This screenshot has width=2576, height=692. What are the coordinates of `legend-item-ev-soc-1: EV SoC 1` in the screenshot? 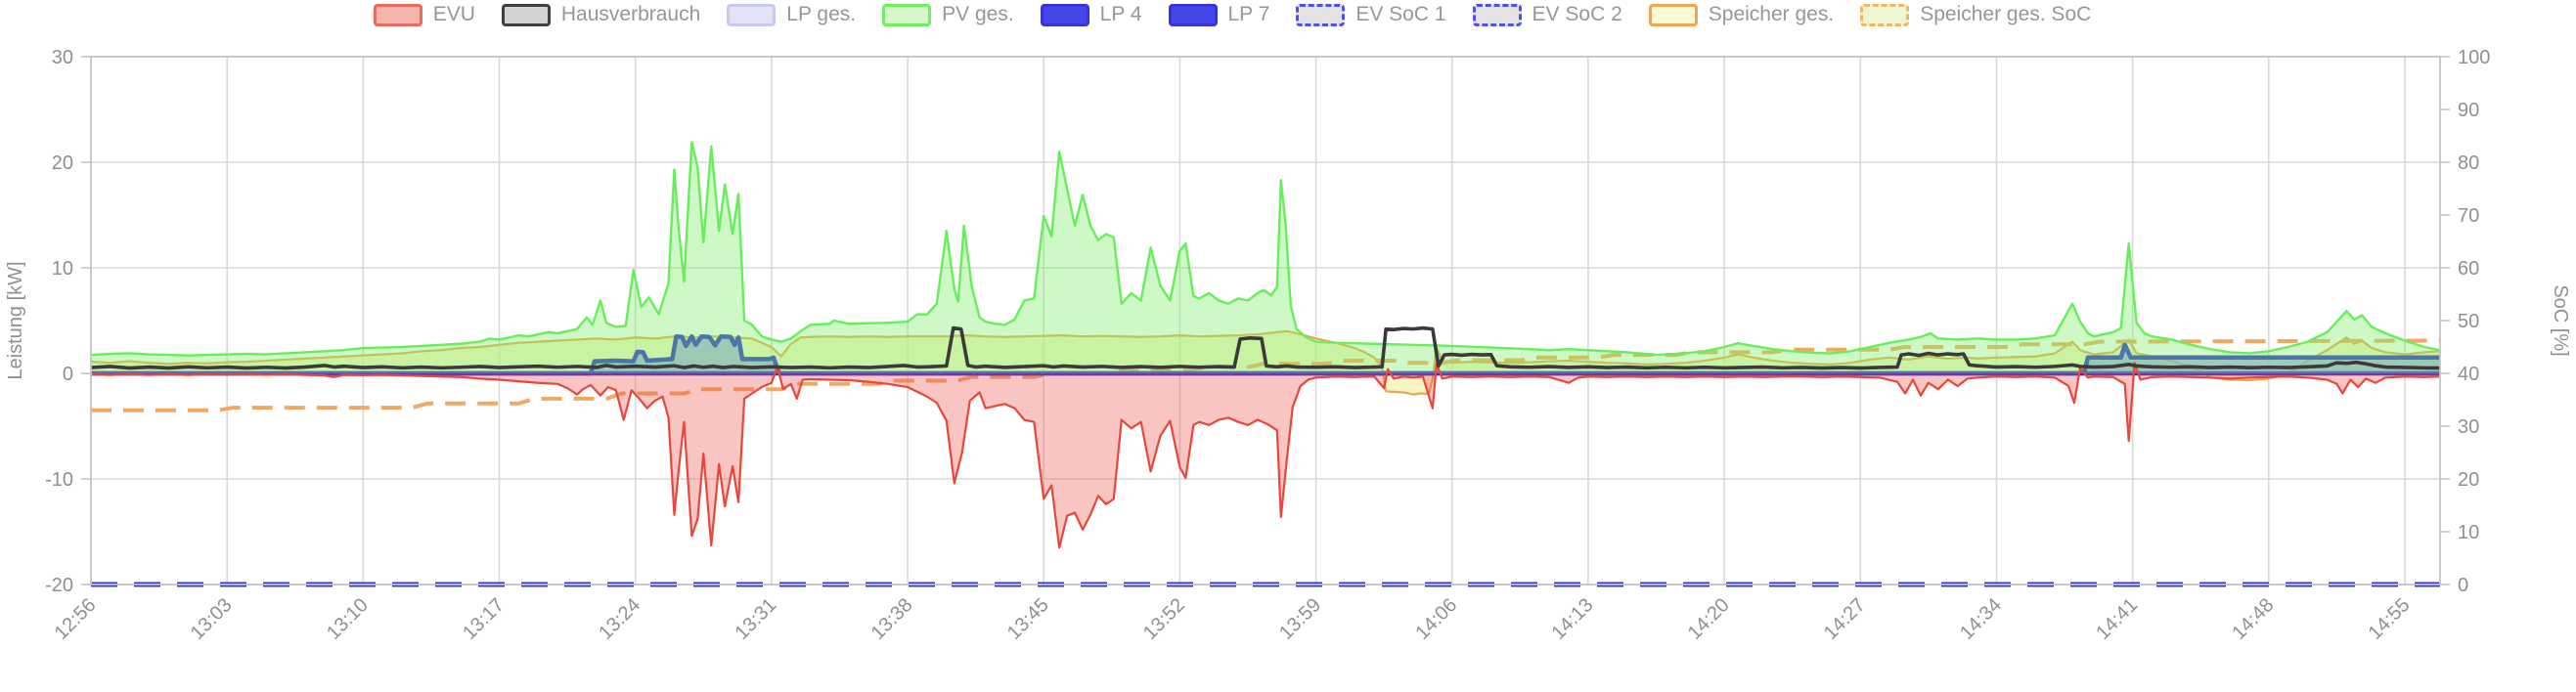 It's located at (1371, 14).